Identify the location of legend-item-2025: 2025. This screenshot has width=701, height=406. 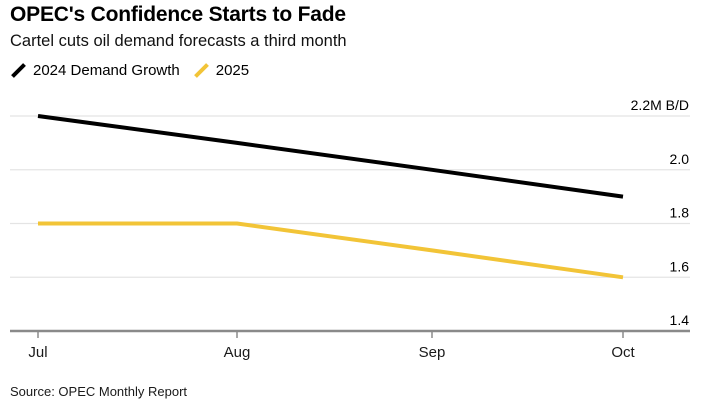
(221, 70).